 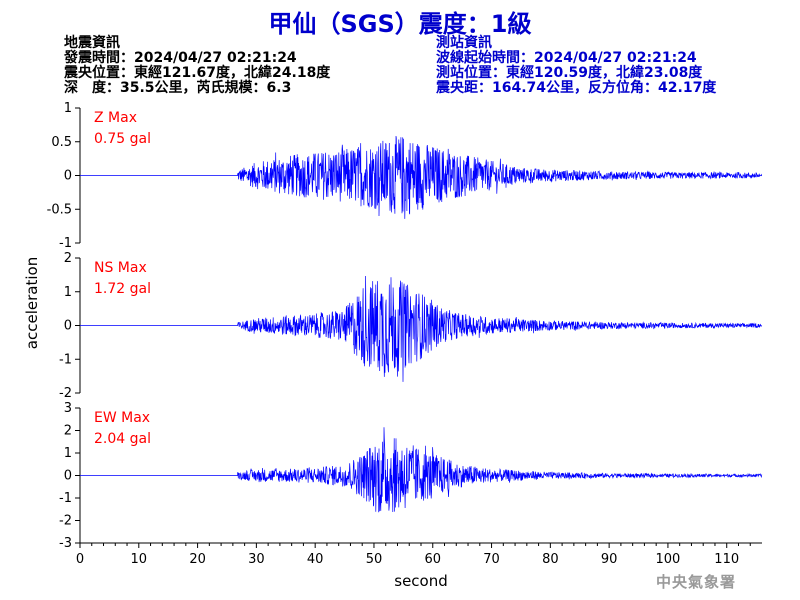 I want to click on y-tick-label-EW: 2, so click(x=68, y=431).